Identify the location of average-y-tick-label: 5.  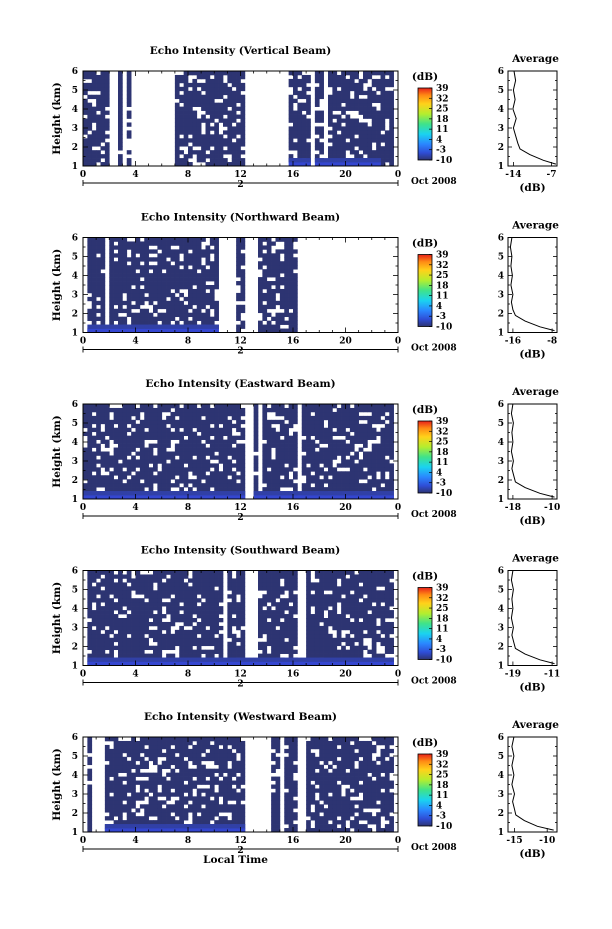
(501, 91).